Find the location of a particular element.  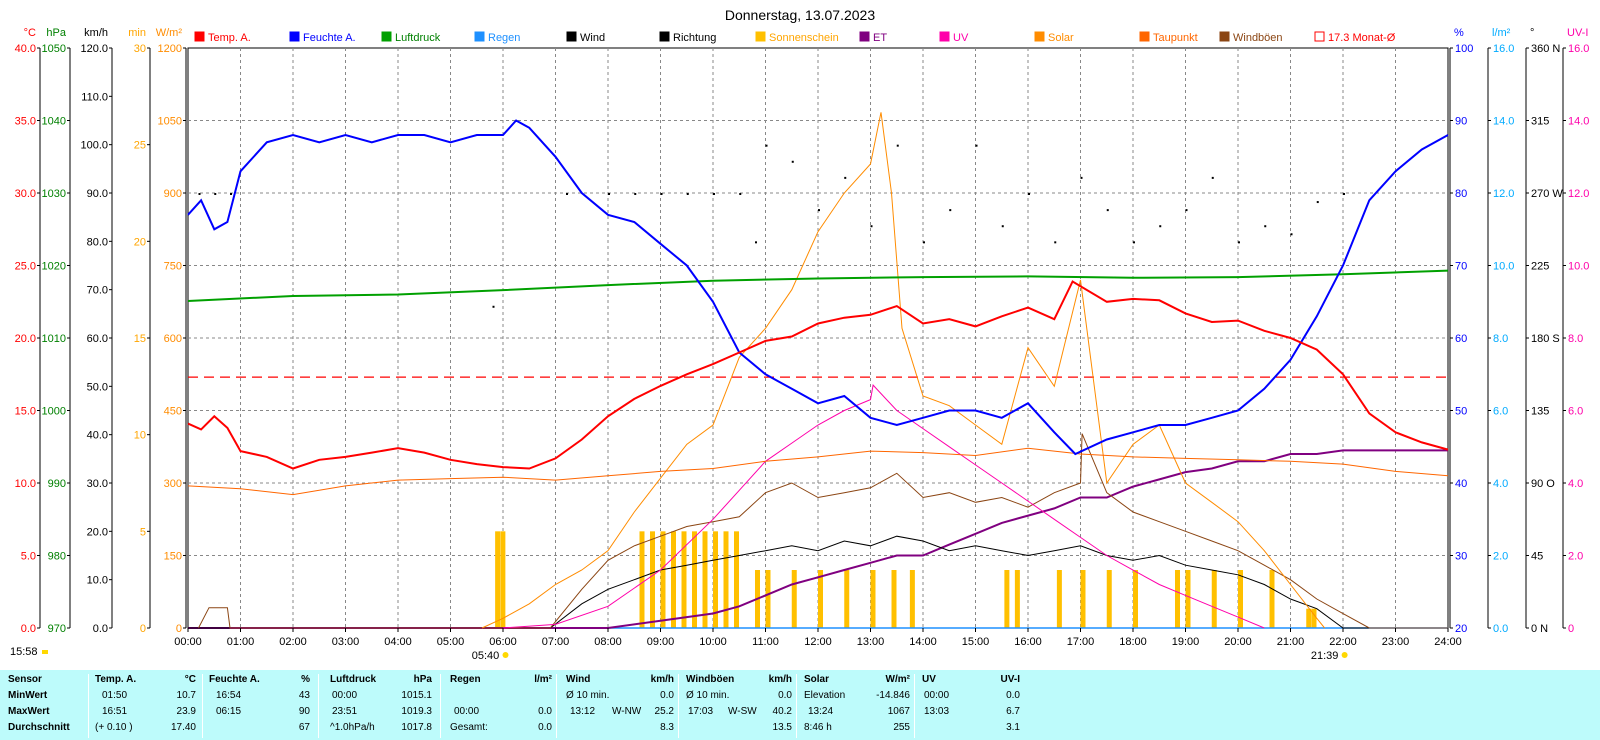

axis-tick-label: 15.0 is located at coordinates (25, 412).